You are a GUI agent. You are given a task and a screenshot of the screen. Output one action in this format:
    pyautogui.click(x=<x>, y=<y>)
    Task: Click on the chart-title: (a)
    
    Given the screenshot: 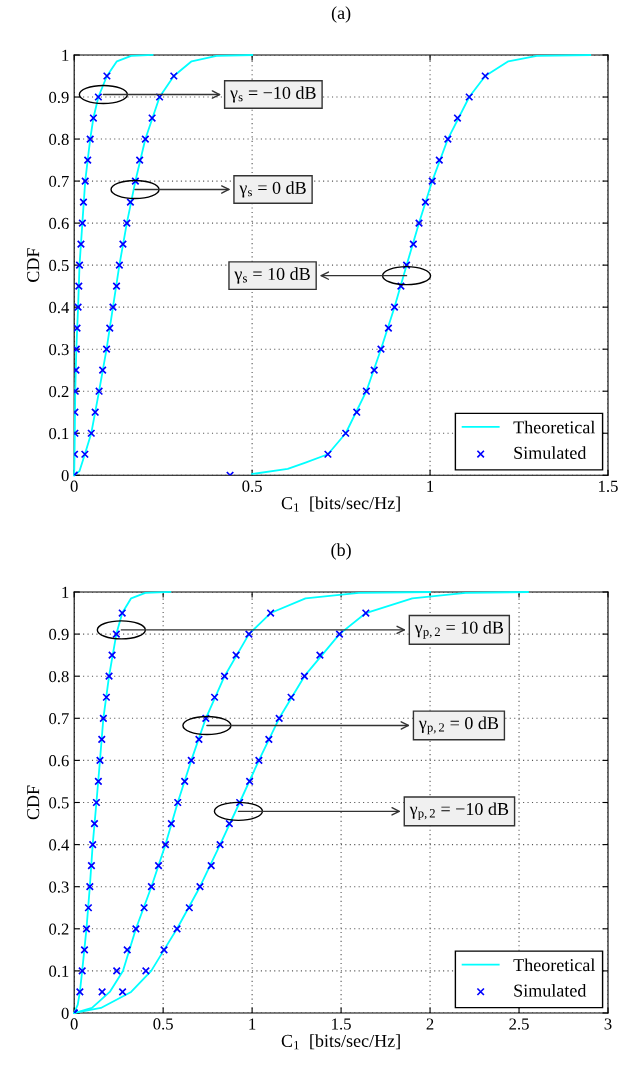 What is the action you would take?
    pyautogui.click(x=341, y=14)
    